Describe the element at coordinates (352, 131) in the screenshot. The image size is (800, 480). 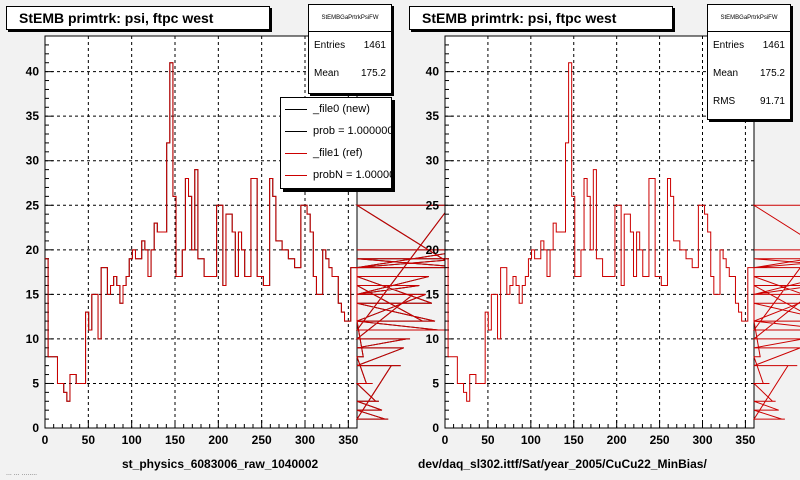
I see `legend-label: prob = 1.000000` at that location.